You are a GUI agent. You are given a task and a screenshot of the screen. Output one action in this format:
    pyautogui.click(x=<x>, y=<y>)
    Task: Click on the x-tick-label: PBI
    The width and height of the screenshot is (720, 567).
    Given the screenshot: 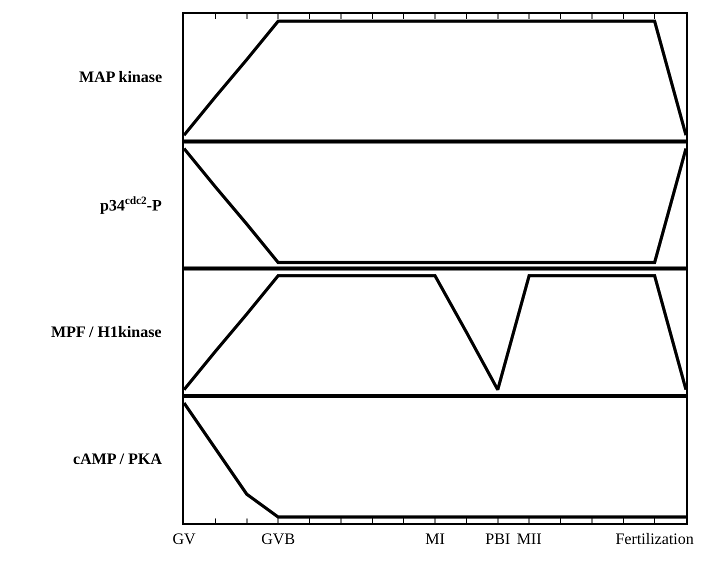 What is the action you would take?
    pyautogui.click(x=497, y=539)
    